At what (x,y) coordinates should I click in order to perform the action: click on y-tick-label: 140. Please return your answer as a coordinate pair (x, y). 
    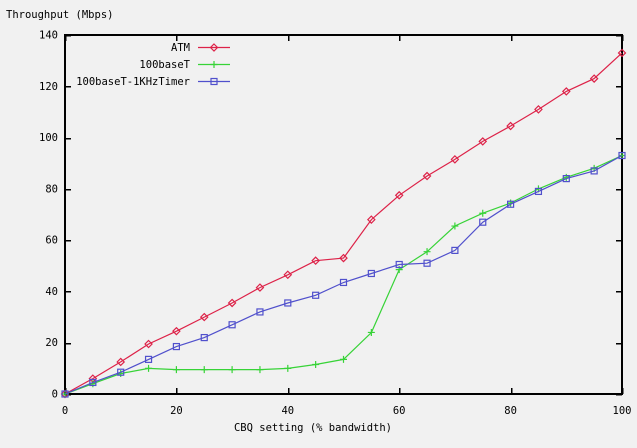
    Looking at the image, I should click on (48, 36).